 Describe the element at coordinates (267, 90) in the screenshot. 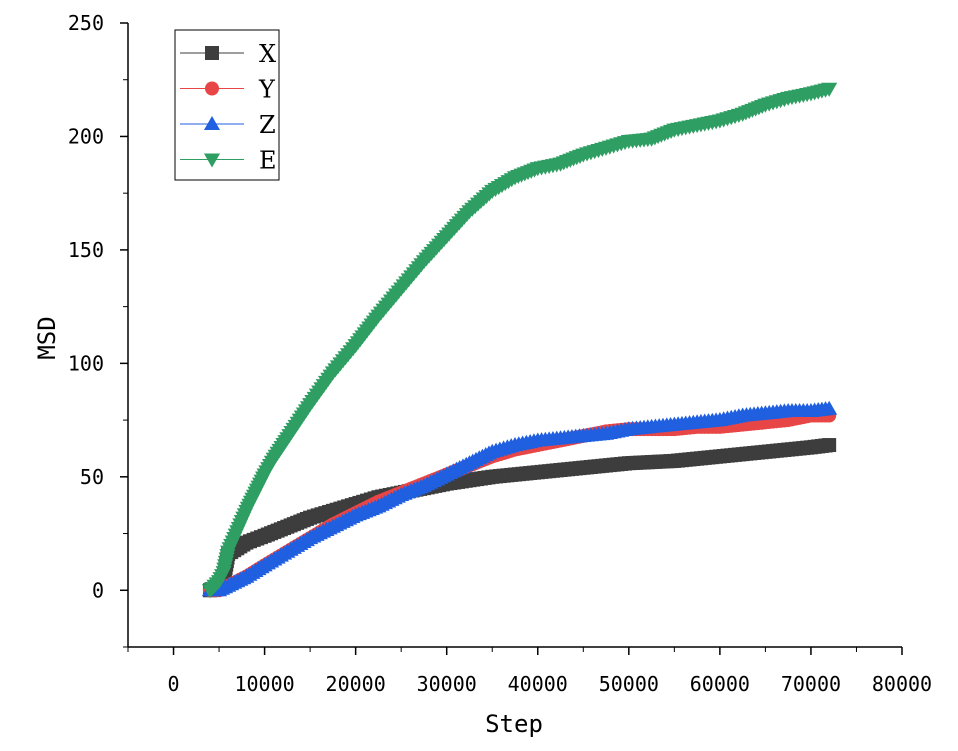

I see `legend-label: Y` at that location.